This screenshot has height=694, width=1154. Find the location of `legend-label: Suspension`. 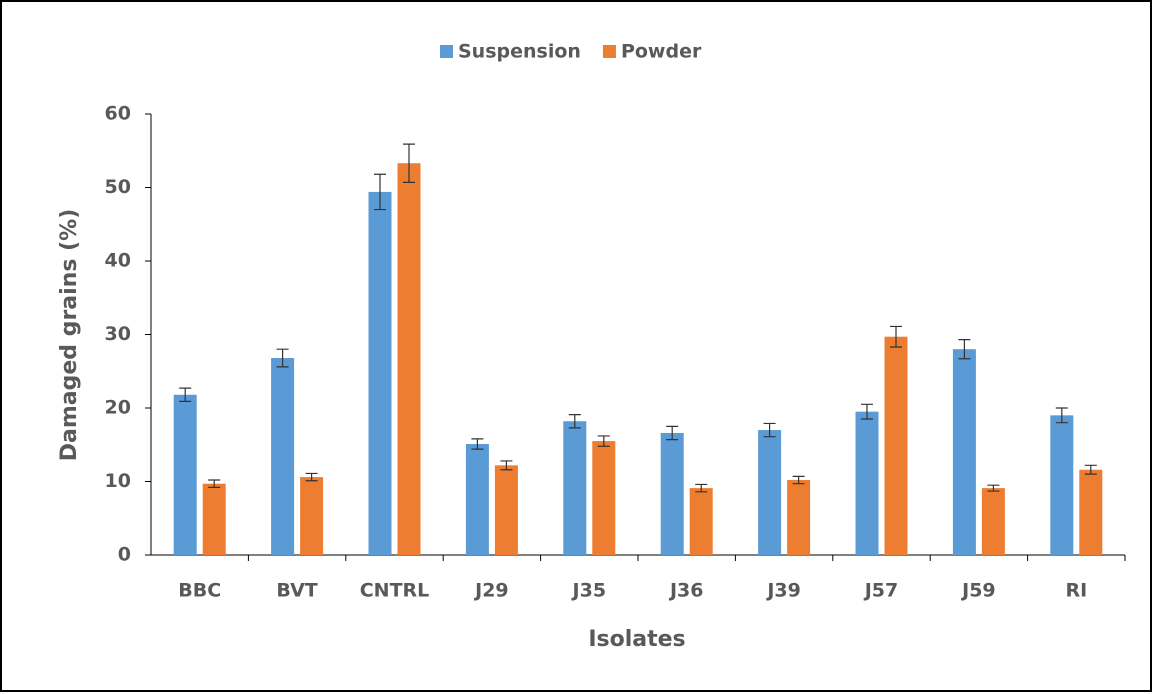

legend-label: Suspension is located at coordinates (519, 52).